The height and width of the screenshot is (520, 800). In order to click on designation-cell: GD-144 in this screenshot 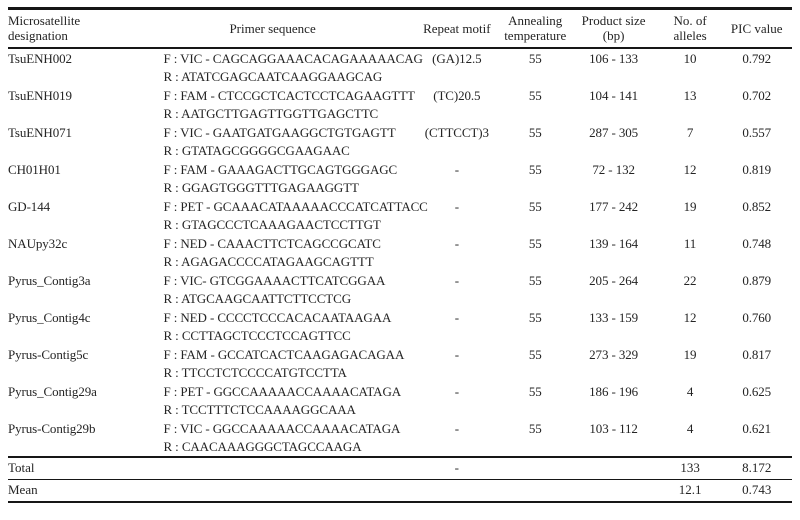, I will do `click(29, 206)`.